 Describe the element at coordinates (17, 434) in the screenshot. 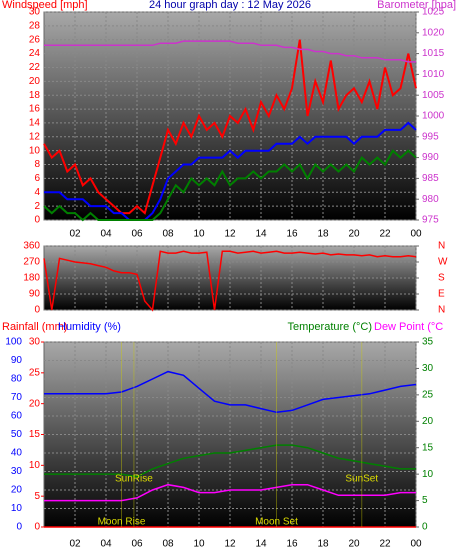

I see `y-tick-label: 50` at that location.